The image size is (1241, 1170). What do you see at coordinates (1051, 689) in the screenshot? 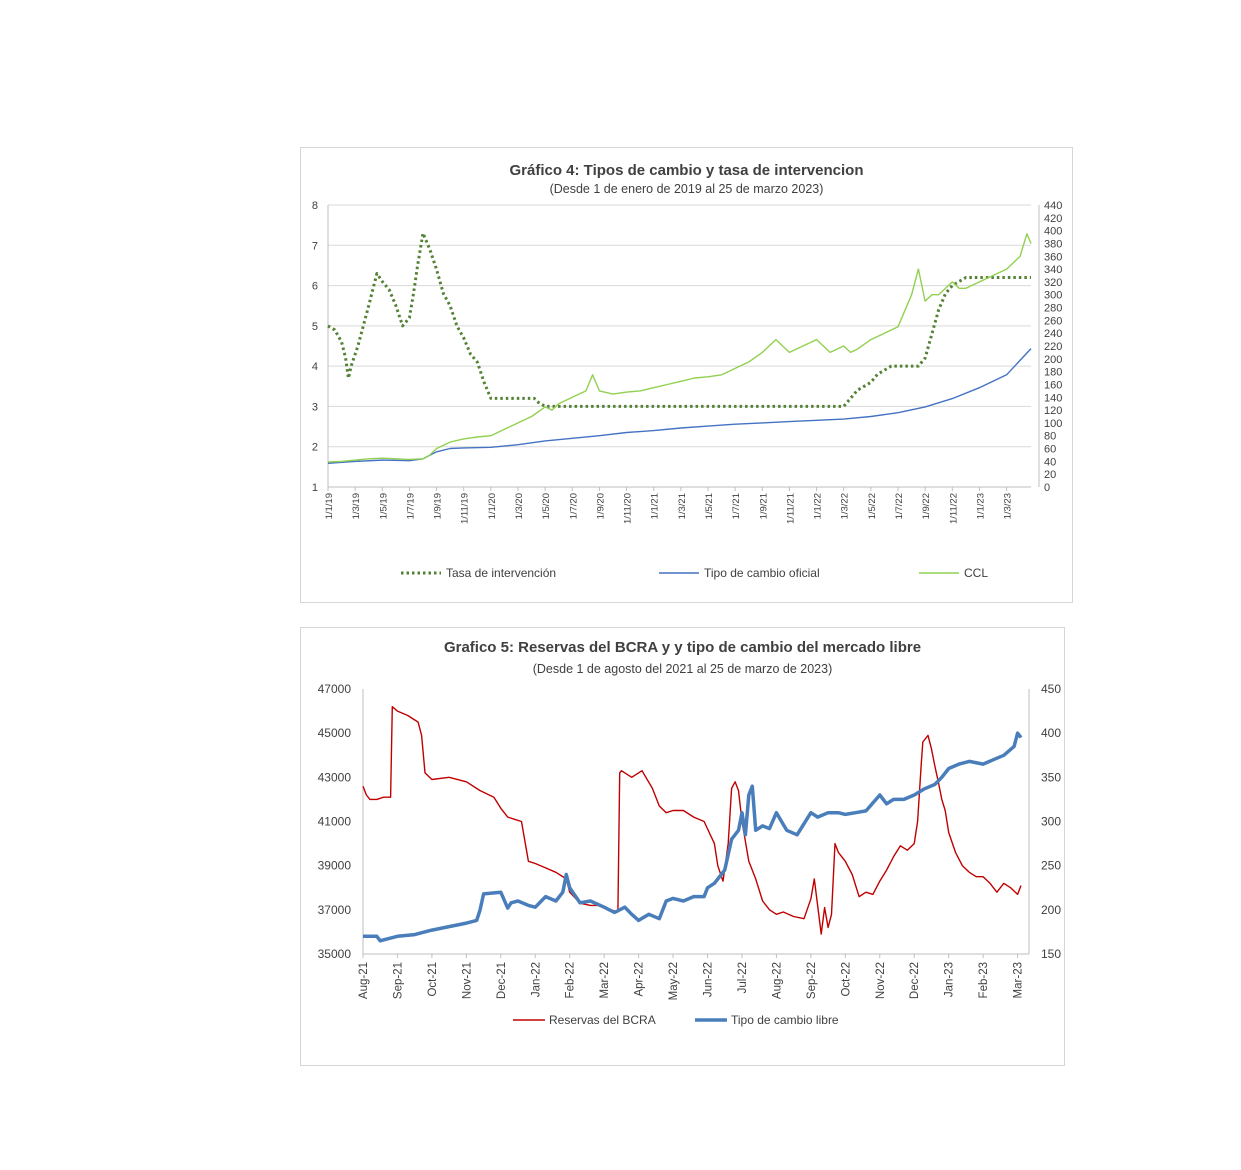
I see `y-right-tick-label: 450` at bounding box center [1051, 689].